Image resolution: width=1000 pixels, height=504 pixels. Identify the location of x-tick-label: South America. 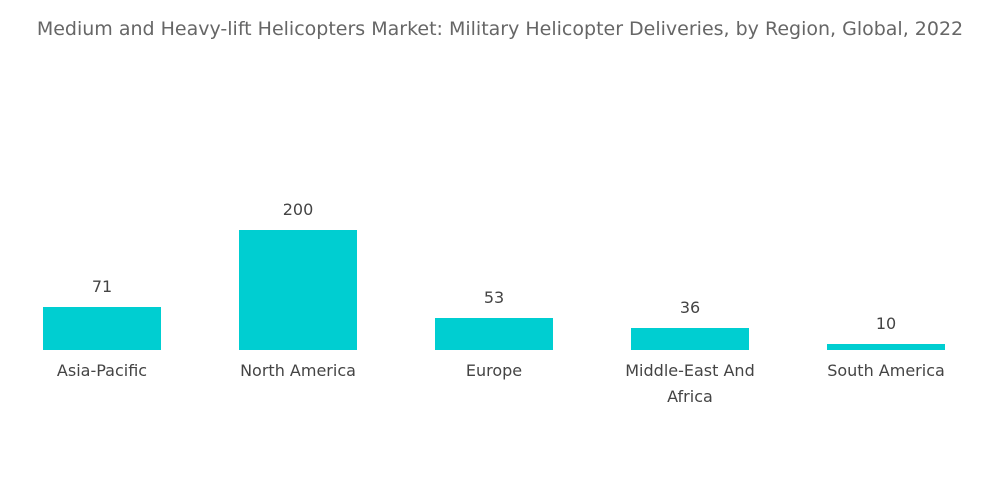
(886, 370).